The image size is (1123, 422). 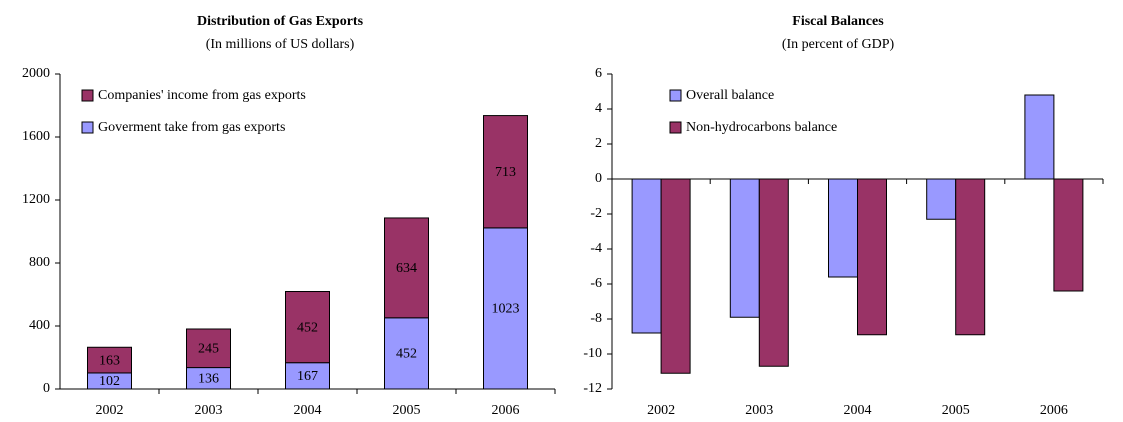 I want to click on y-tick-label: -6, so click(x=596, y=283).